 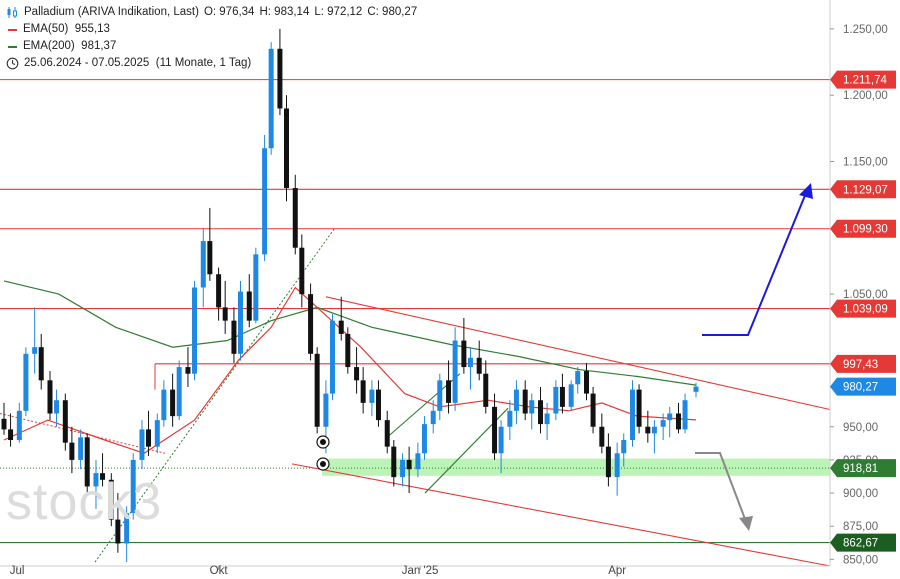 I want to click on x-tick-label: Jul, so click(x=17, y=571).